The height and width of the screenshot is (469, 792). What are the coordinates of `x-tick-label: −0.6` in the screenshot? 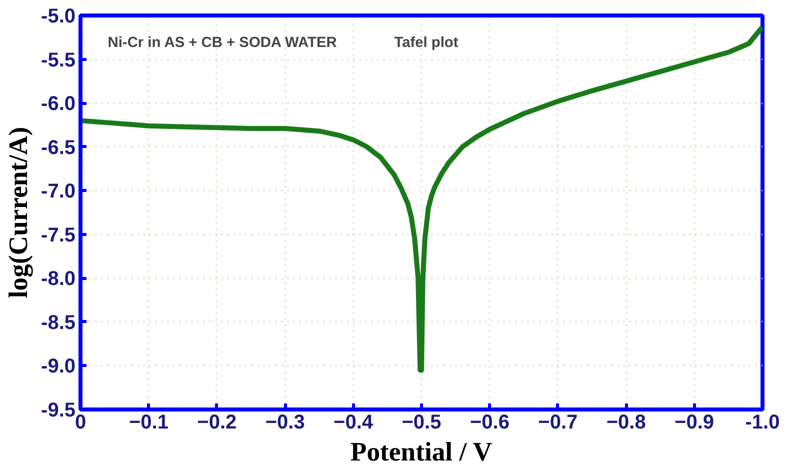 It's located at (490, 423).